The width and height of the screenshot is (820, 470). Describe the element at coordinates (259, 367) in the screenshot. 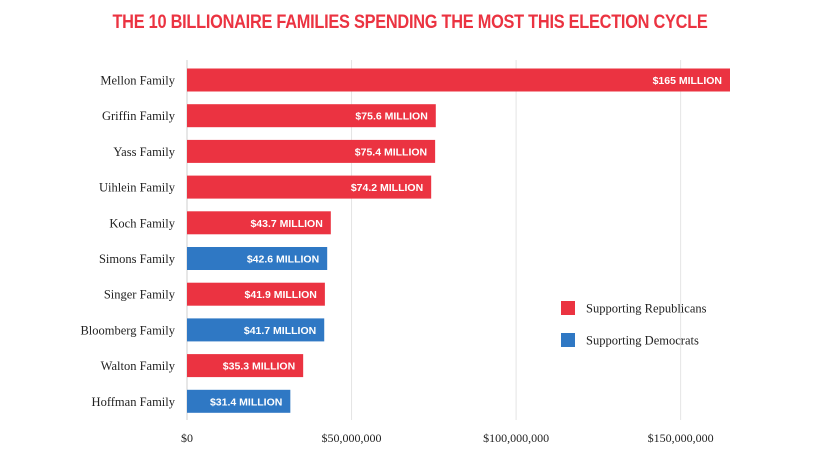

I see `data-label: $35.3 MILLION` at that location.